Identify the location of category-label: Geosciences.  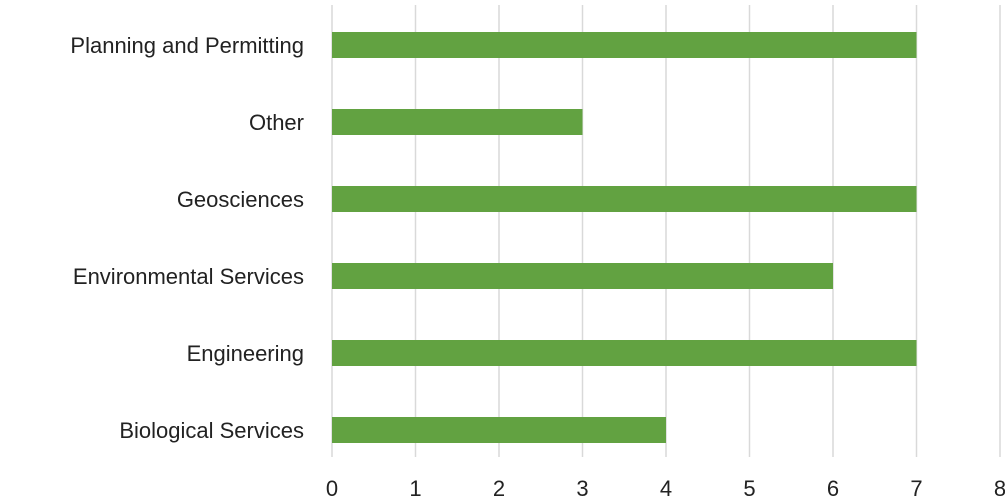
(240, 199).